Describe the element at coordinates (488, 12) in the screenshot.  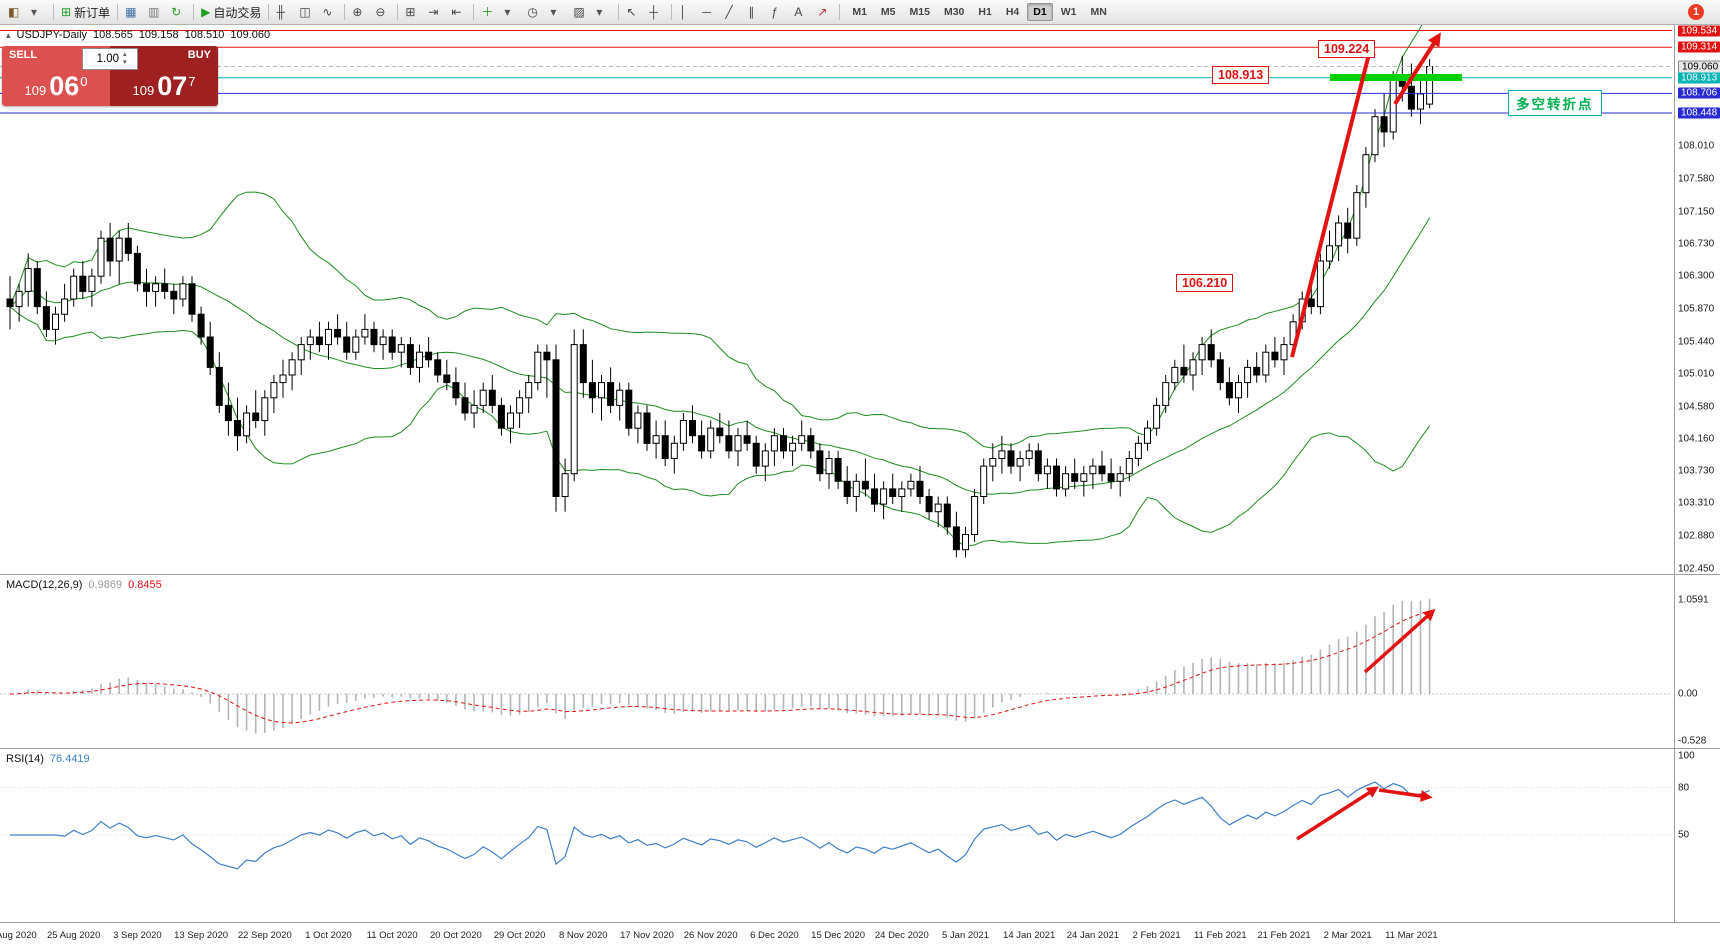
I see `indicators-icon: ＋` at that location.